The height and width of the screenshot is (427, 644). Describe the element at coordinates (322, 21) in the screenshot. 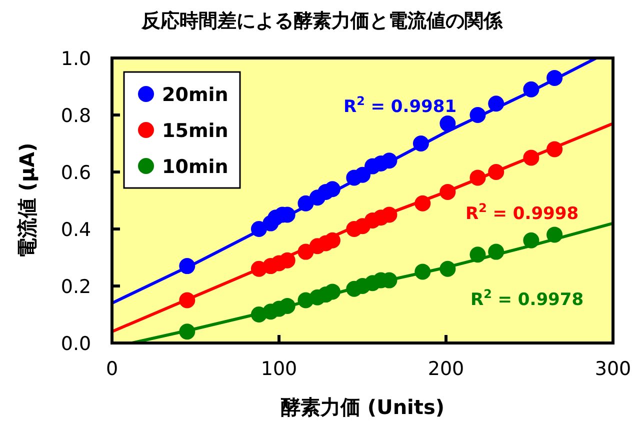

I see `chart-title: 反応時間差による酵素力価と電流値の関係` at that location.